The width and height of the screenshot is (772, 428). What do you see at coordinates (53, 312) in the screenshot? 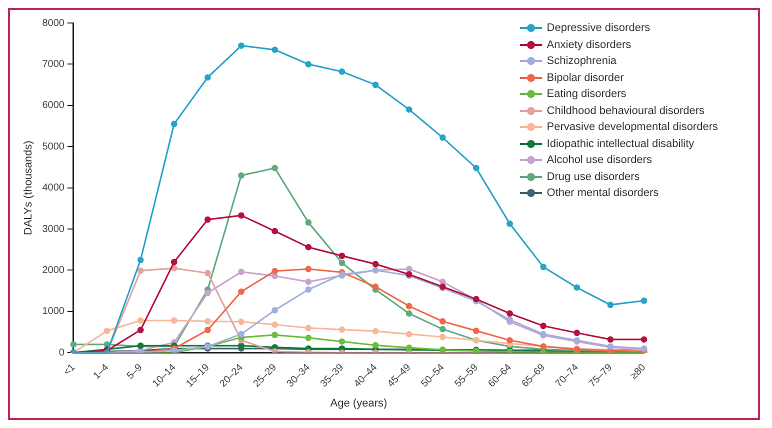
I see `y-tick-label: 1000` at bounding box center [53, 312].